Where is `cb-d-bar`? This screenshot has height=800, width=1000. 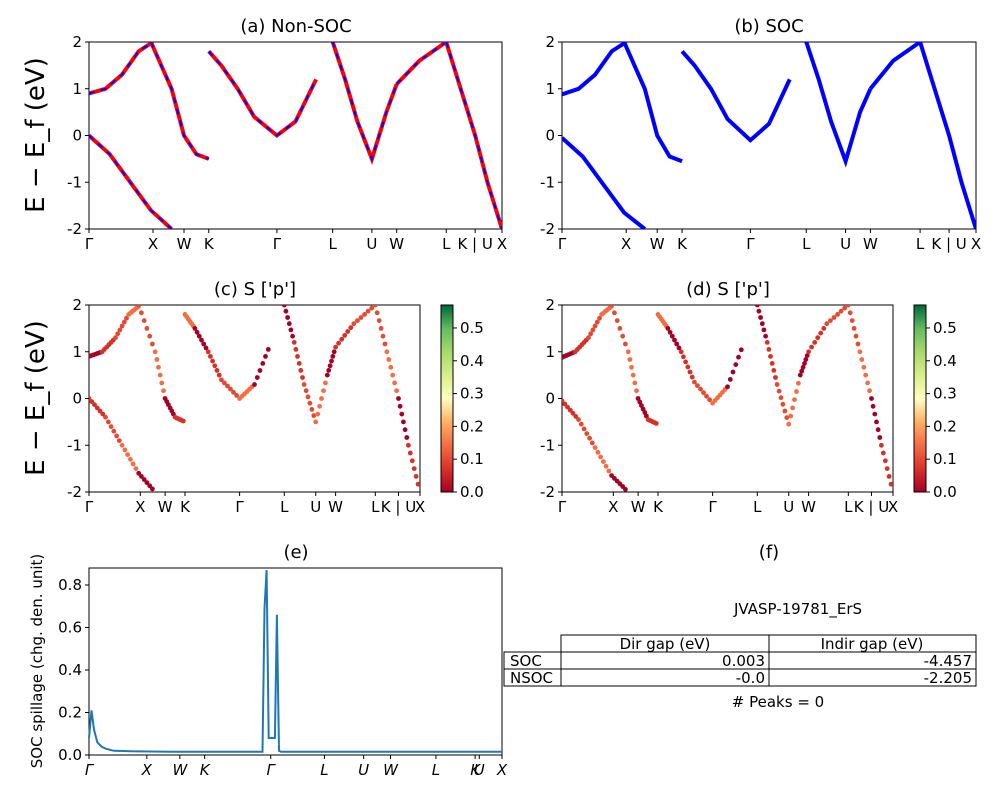 cb-d-bar is located at coordinates (920, 398).